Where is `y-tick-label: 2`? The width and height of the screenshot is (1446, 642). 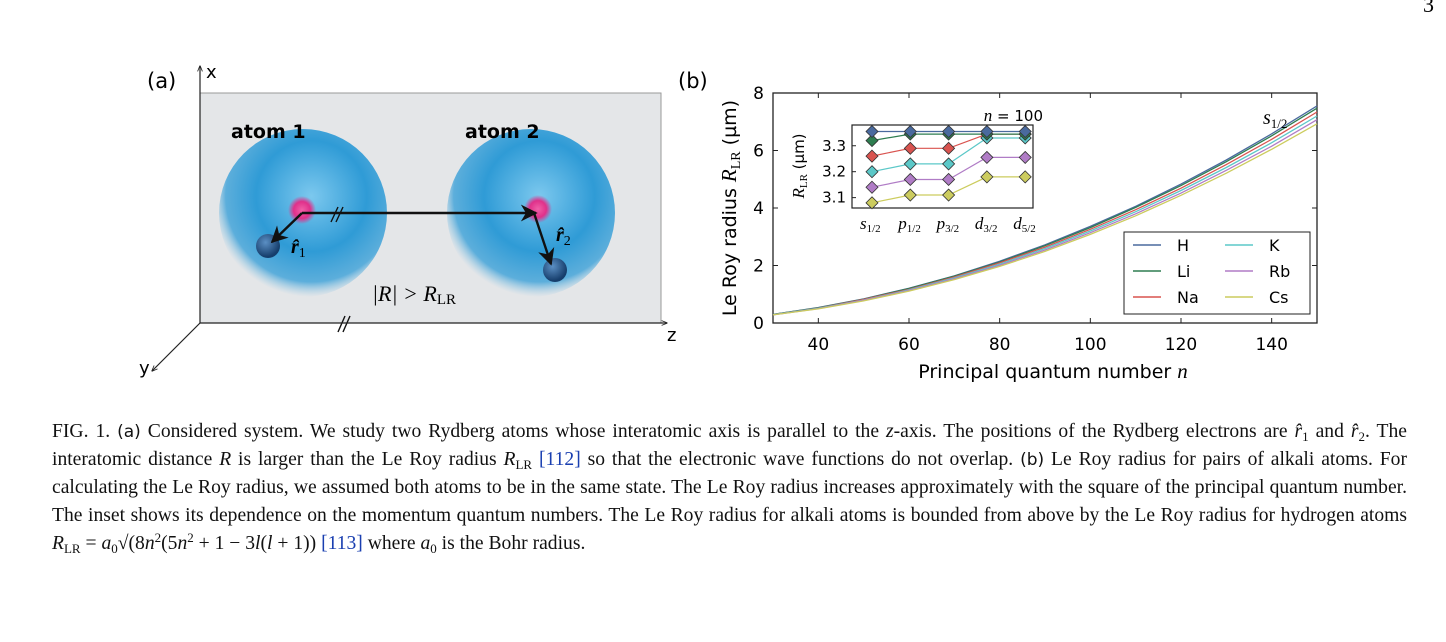 y-tick-label: 2 is located at coordinates (758, 267).